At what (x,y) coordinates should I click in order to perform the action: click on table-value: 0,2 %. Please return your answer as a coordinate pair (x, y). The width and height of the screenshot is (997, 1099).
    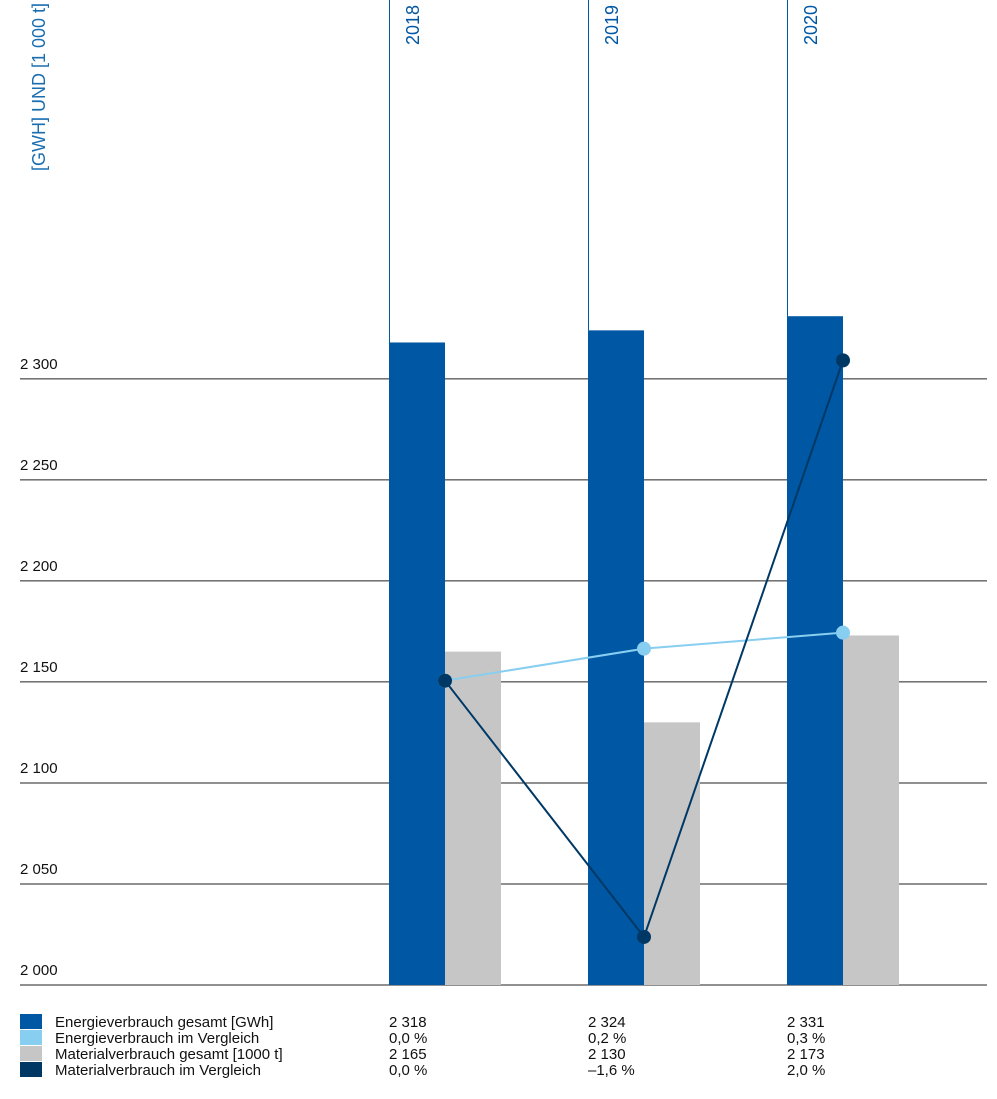
    Looking at the image, I should click on (607, 1038).